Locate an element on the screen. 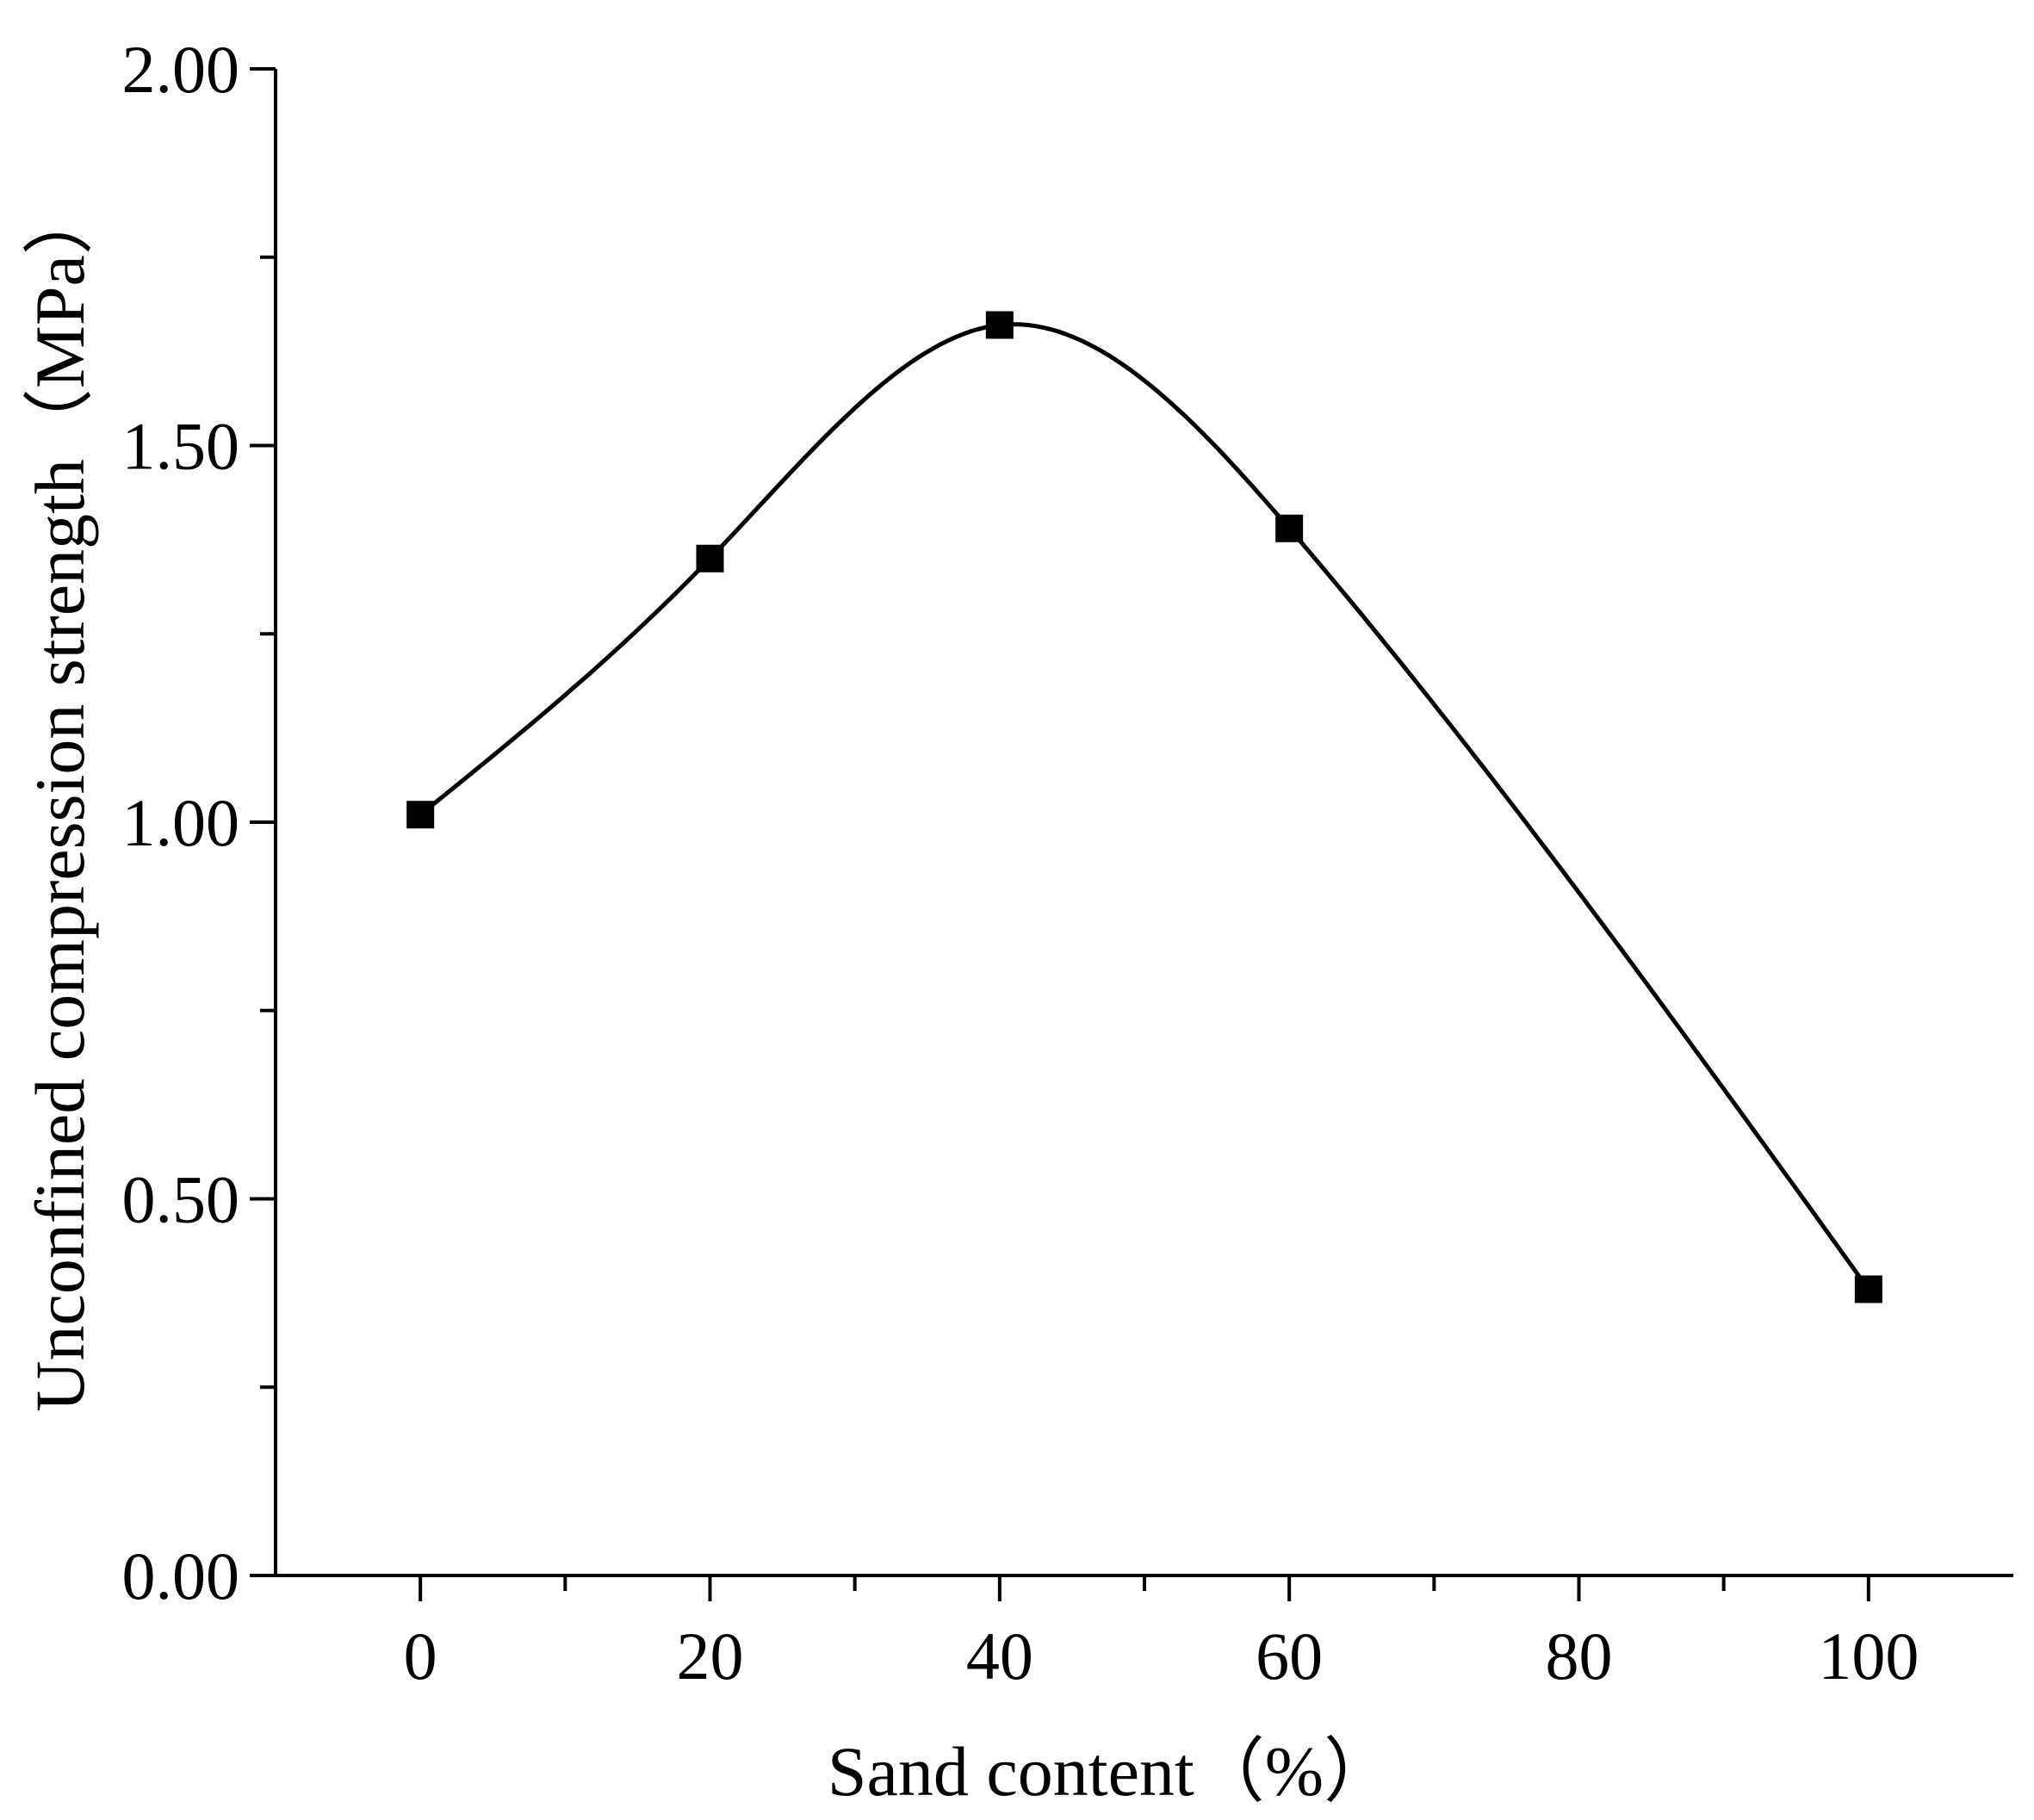 This screenshot has width=2034, height=1820. y-tick-label: 2.00 is located at coordinates (181, 69).